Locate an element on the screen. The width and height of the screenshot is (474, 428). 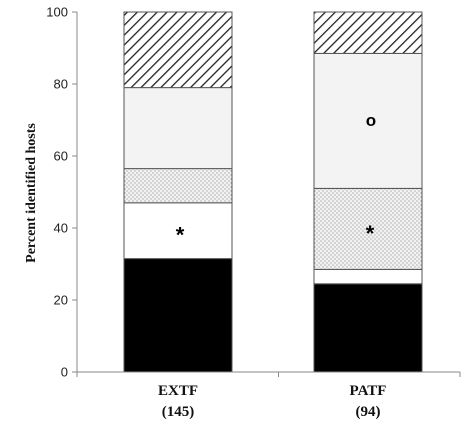
significance-circle: o is located at coordinates (371, 120).